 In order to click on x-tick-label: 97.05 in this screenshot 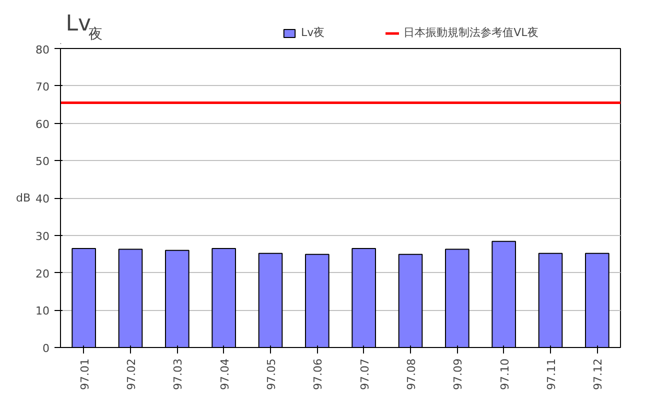, I will do `click(271, 374)`.